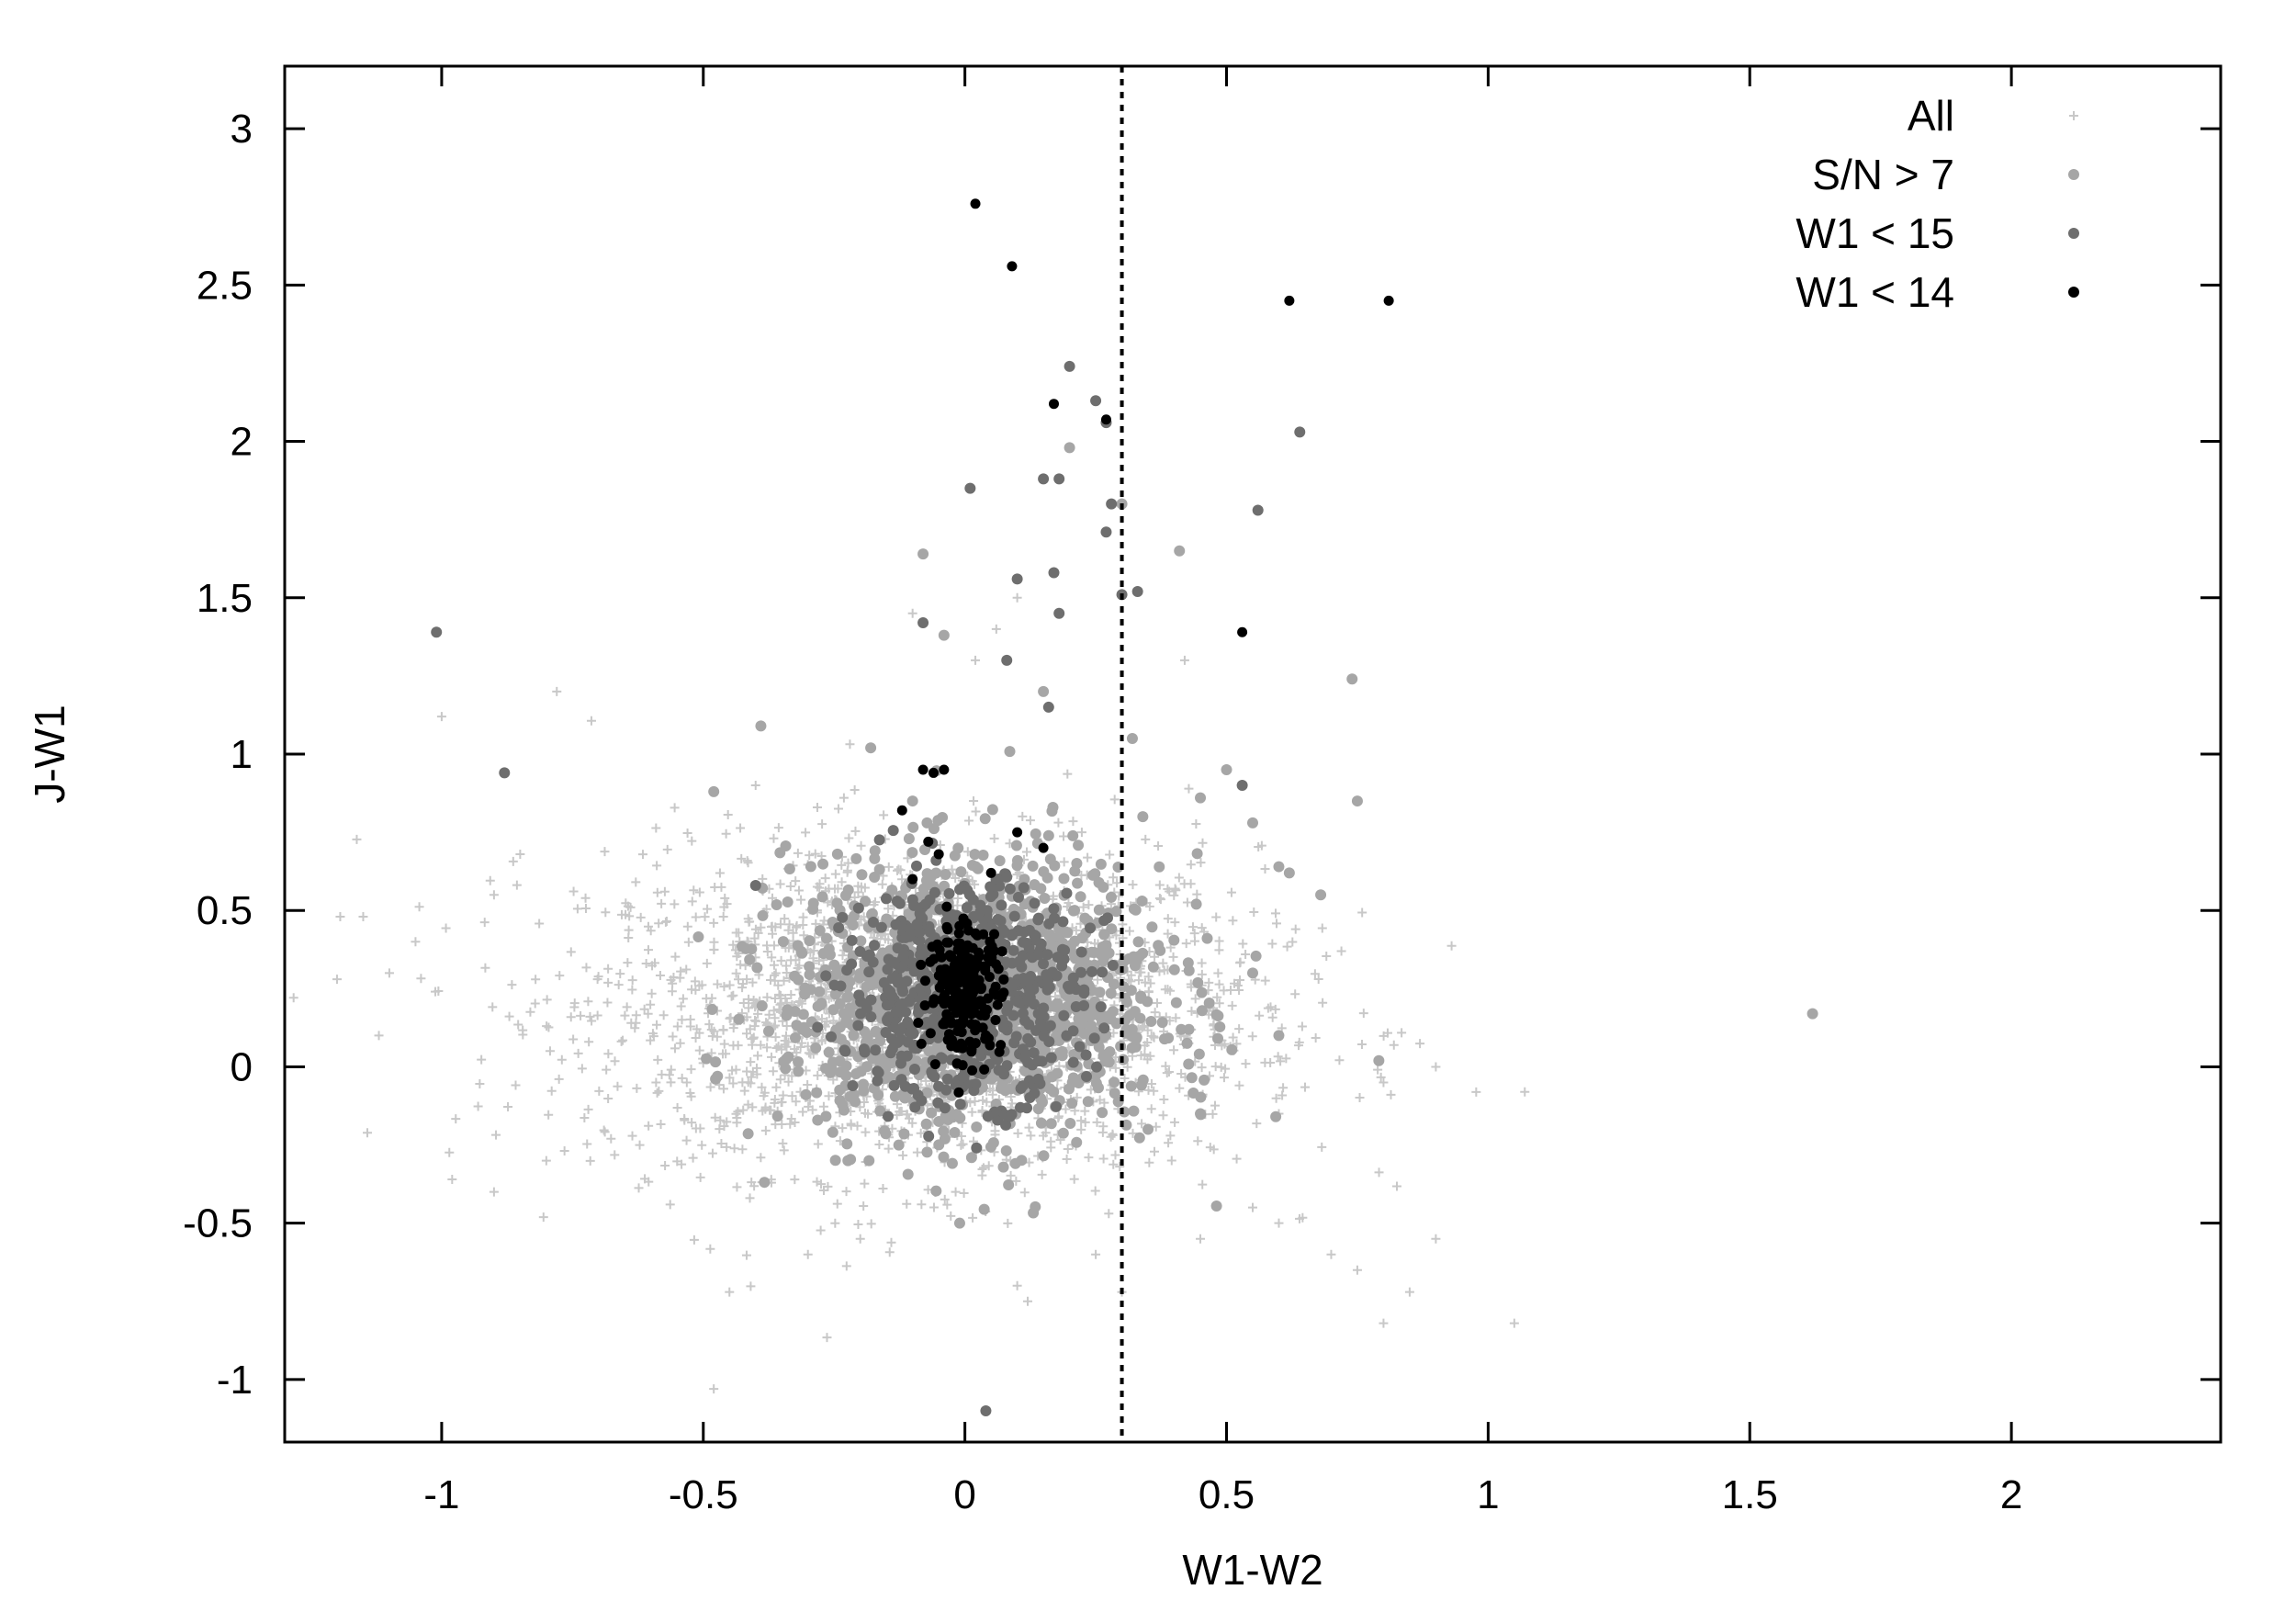 The height and width of the screenshot is (1612, 2296). Describe the element at coordinates (242, 129) in the screenshot. I see `y-tick-label: 3` at that location.